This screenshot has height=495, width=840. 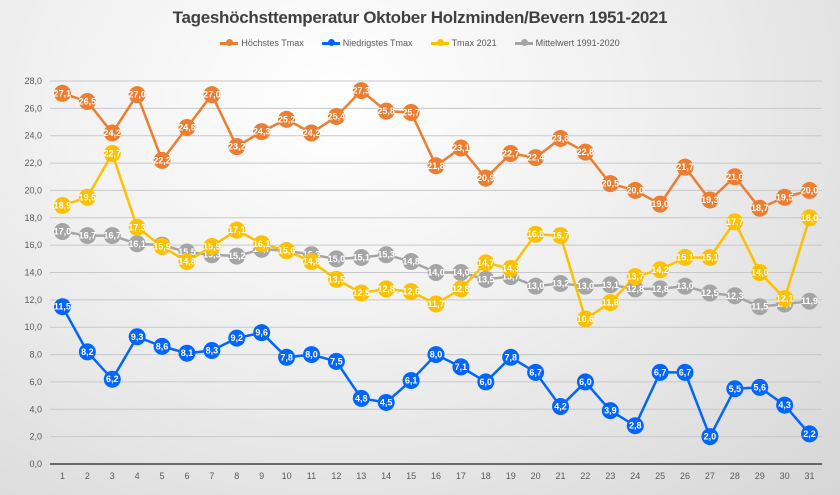 I want to click on data-label: 7,8, so click(x=510, y=357).